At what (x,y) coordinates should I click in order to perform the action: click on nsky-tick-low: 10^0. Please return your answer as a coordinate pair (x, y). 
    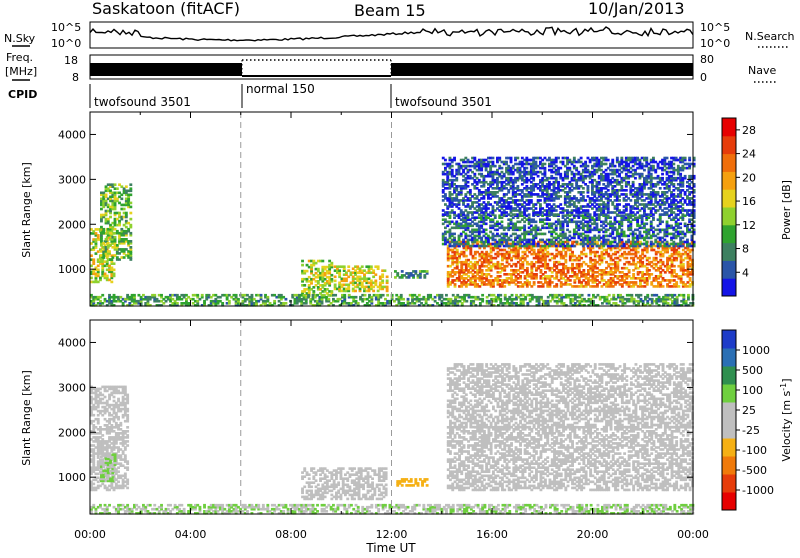
    Looking at the image, I should click on (66, 43).